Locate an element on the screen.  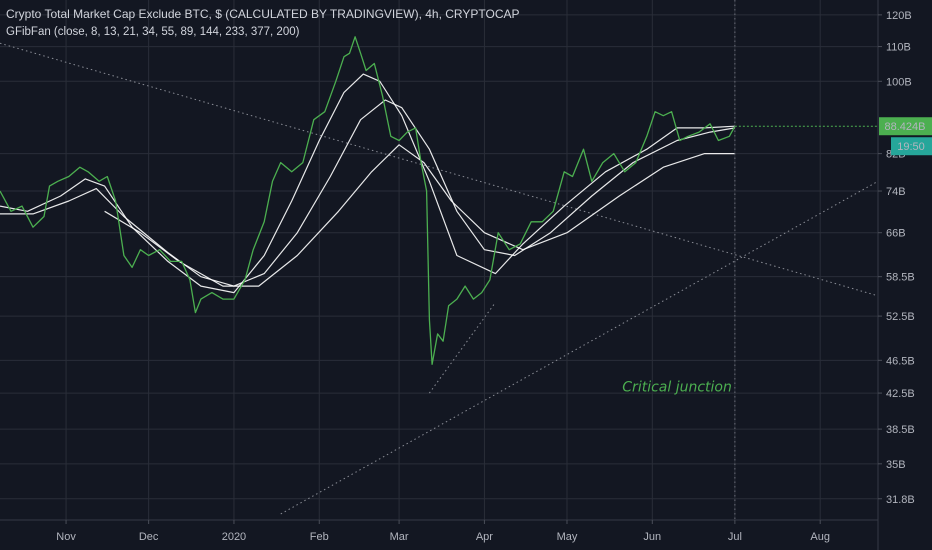
axis-badges: 88.424B 19:50 is located at coordinates (905, 136).